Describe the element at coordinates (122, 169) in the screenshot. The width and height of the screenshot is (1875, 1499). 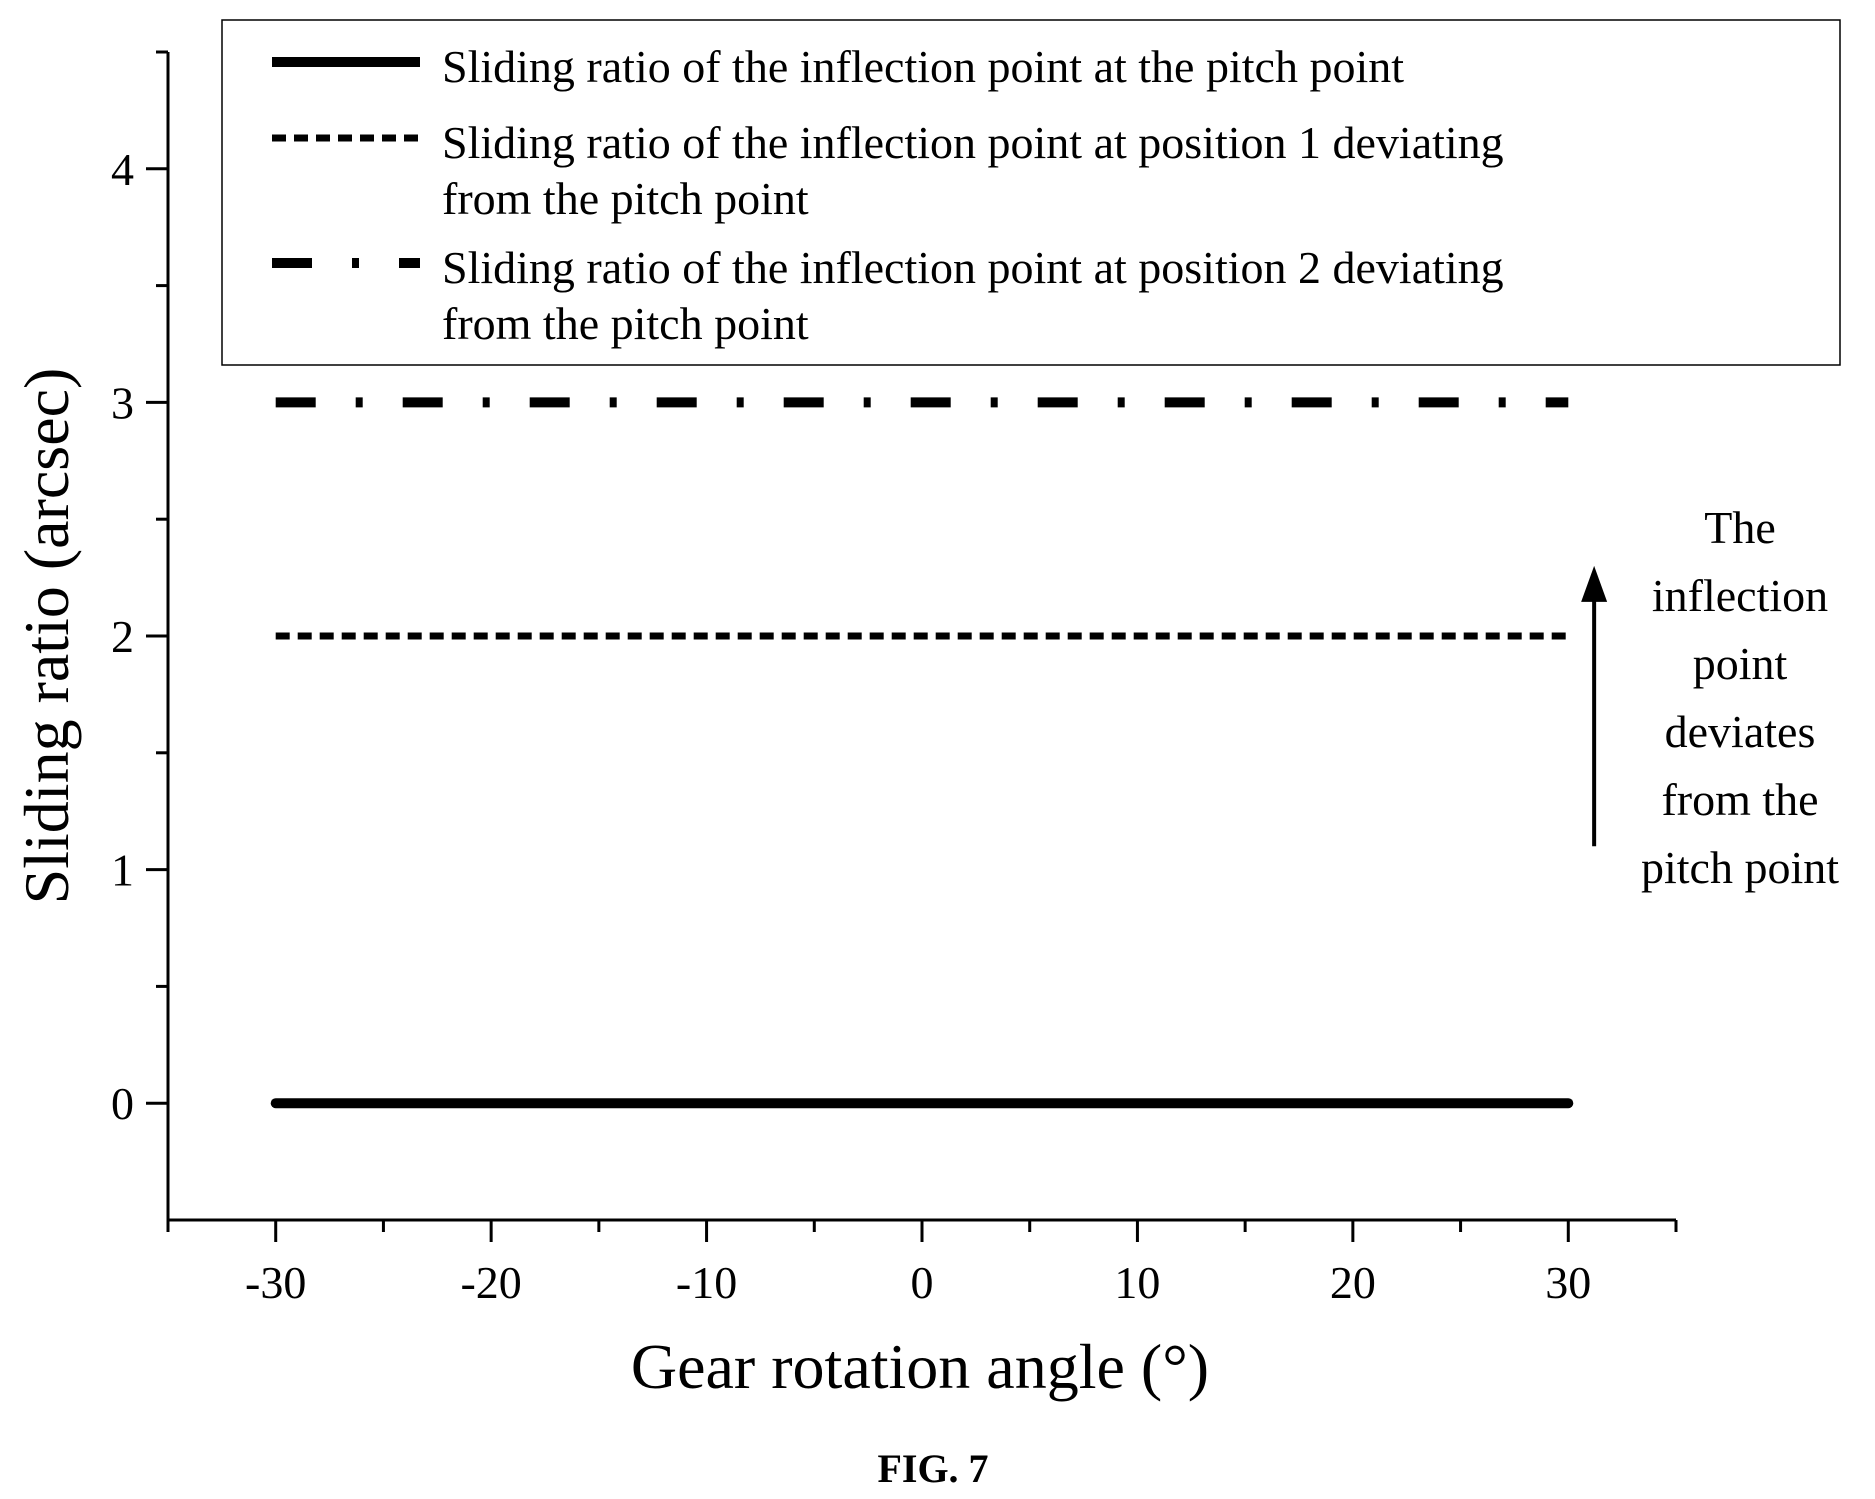
I see `y-tick-label: 4` at that location.